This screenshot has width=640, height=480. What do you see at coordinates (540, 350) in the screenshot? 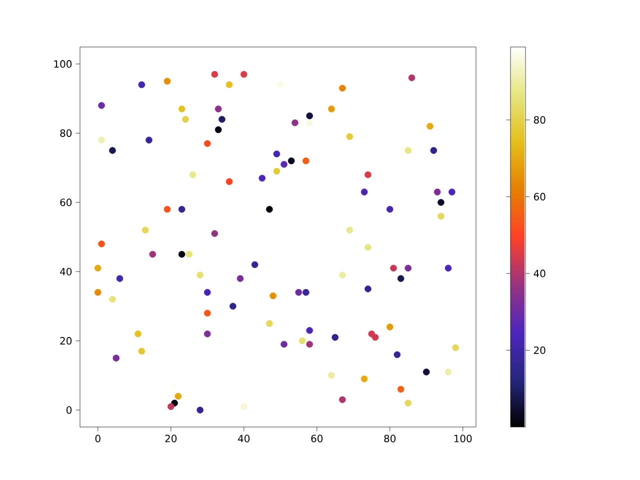
I see `color-bar-label: 20` at bounding box center [540, 350].